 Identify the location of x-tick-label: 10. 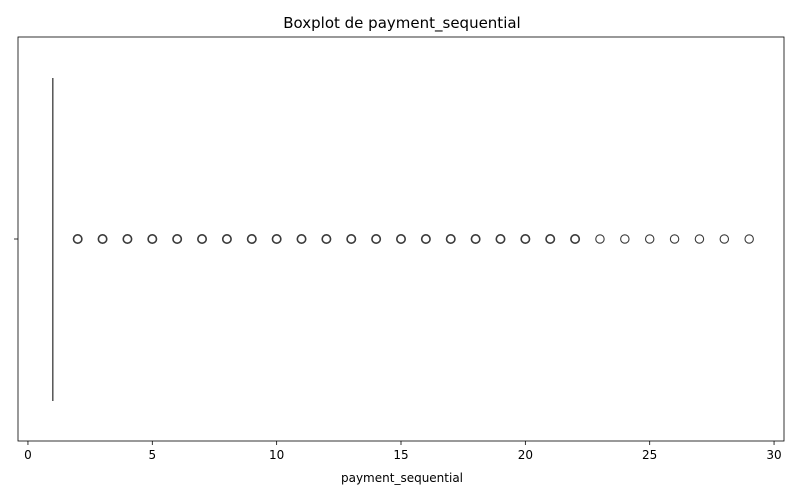
(276, 455).